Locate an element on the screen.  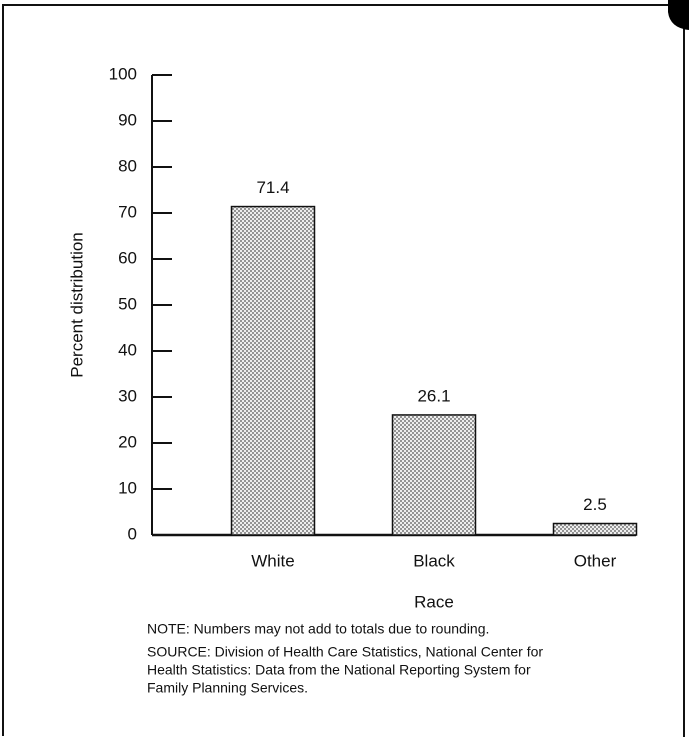
y-tick-label: 10 is located at coordinates (127, 487).